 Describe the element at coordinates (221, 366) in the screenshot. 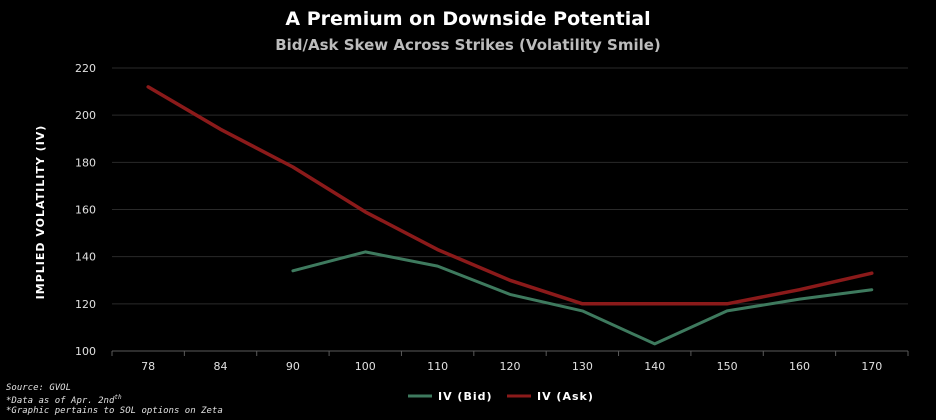

I see `x-tick-84: 84` at that location.